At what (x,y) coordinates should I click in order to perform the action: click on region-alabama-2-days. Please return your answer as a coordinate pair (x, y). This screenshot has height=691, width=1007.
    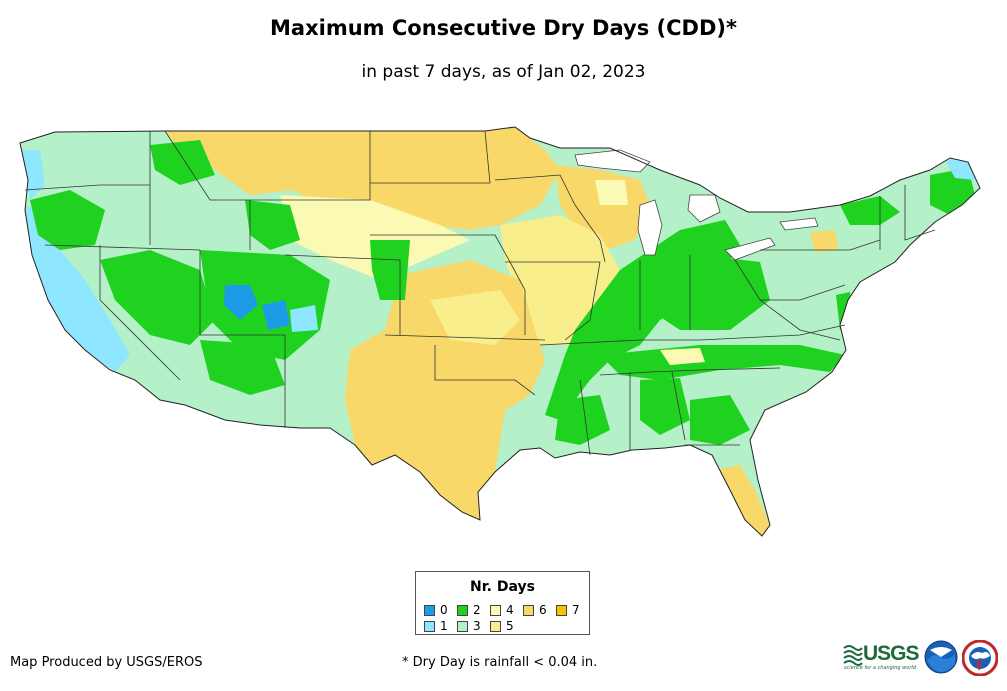
    Looking at the image, I should click on (665, 406).